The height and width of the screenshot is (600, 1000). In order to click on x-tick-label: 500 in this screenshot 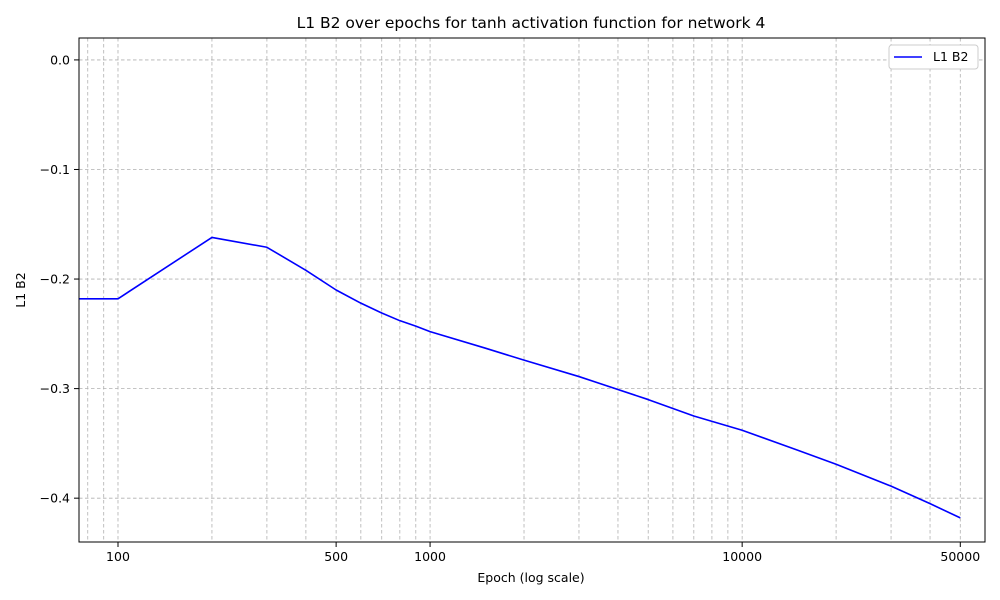, I will do `click(336, 556)`.